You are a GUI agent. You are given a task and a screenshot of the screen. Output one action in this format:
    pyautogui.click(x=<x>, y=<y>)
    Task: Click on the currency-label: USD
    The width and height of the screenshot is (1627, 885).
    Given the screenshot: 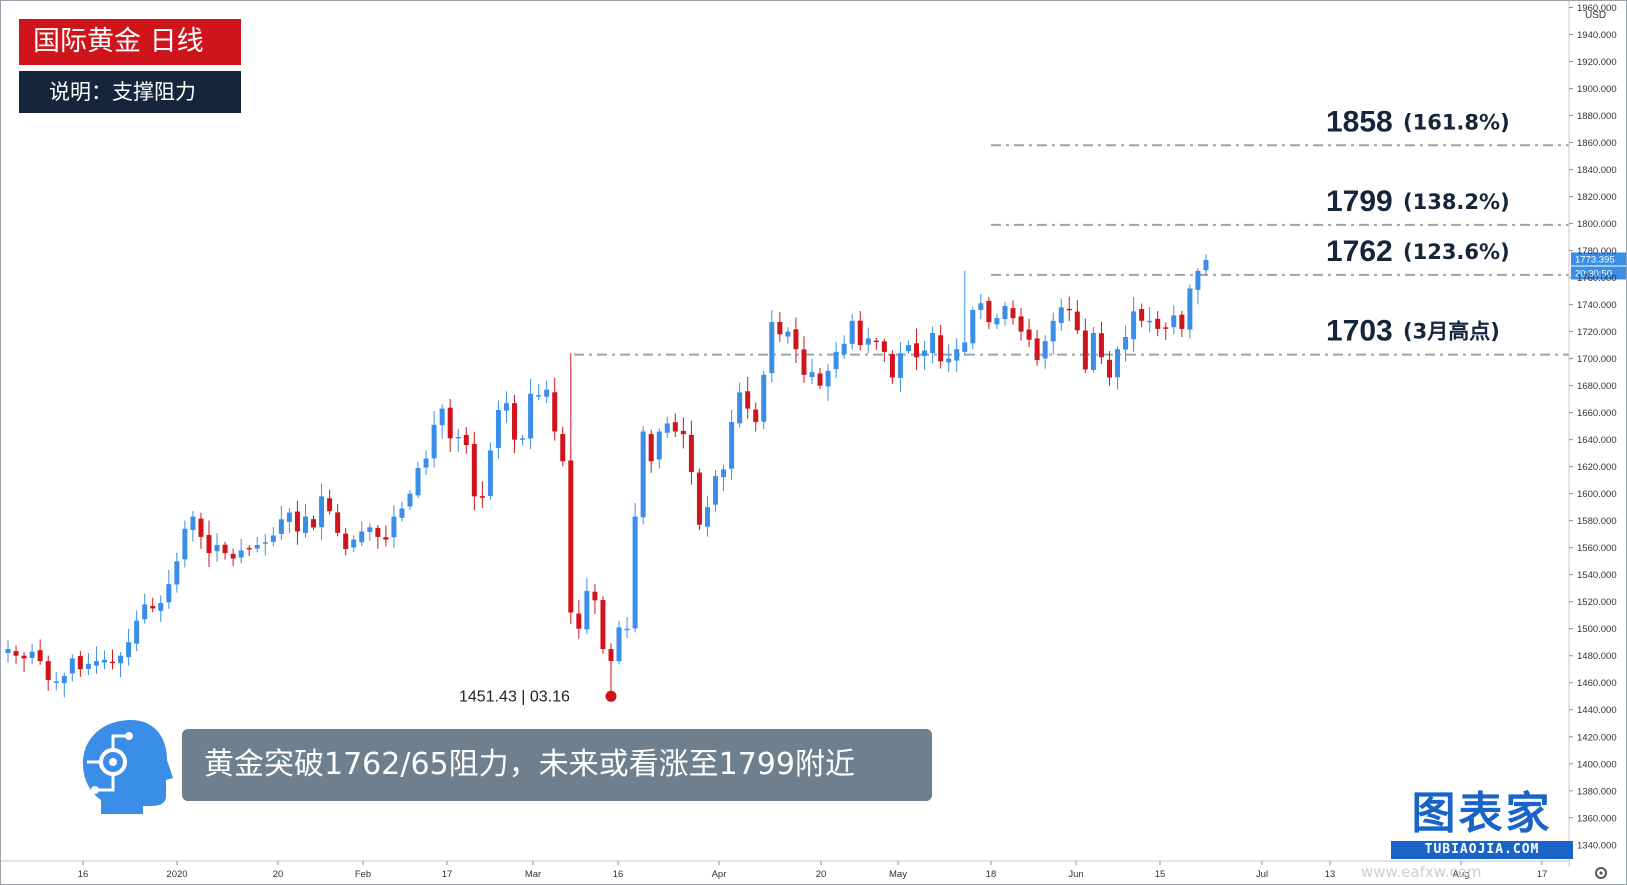 What is the action you would take?
    pyautogui.click(x=1595, y=15)
    